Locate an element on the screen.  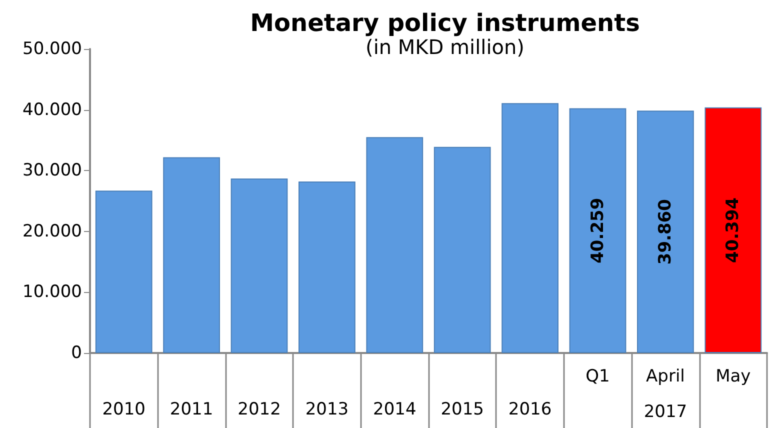
data-label: 40.259 is located at coordinates (598, 231).